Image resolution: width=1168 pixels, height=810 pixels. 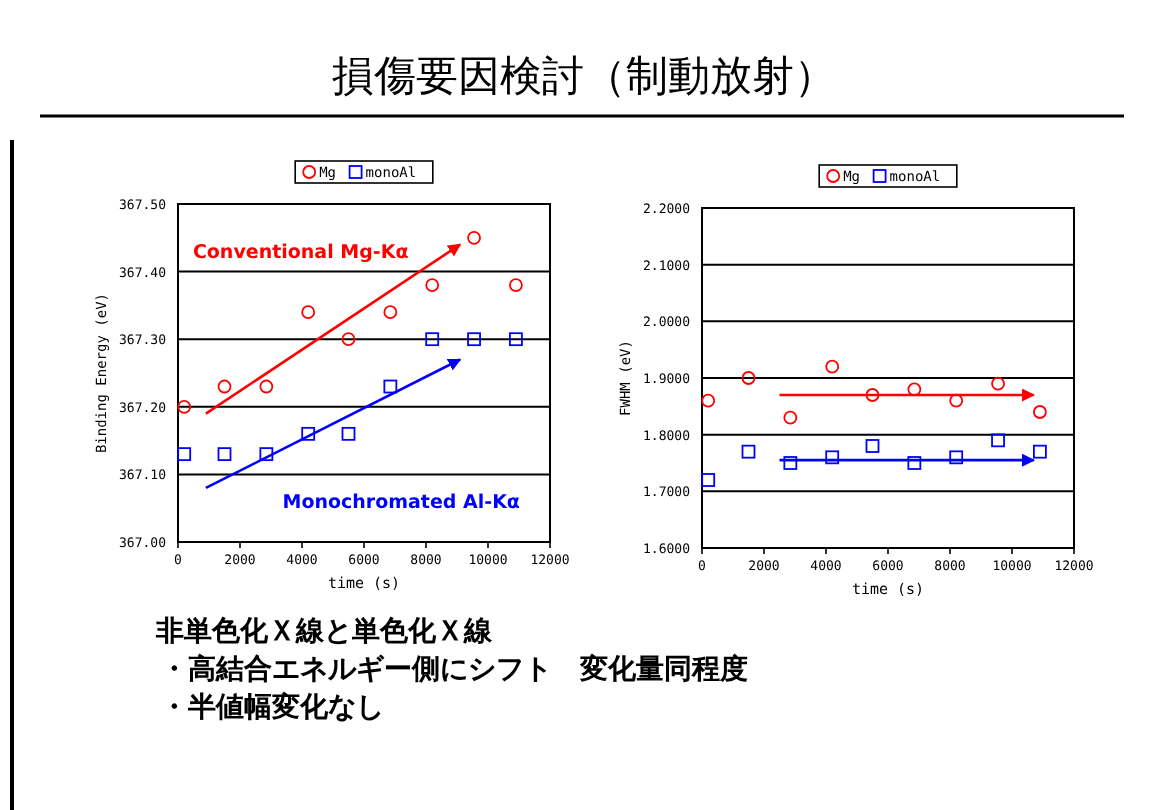 I want to click on text: 非単色化Ｘ線と単色化Ｘ線, so click(x=324, y=632).